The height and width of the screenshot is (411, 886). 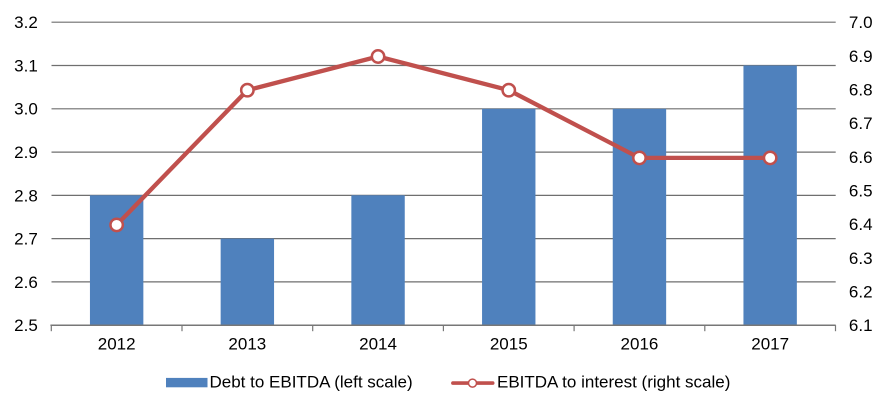 What do you see at coordinates (26, 325) in the screenshot?
I see `svg-text: 2.5` at bounding box center [26, 325].